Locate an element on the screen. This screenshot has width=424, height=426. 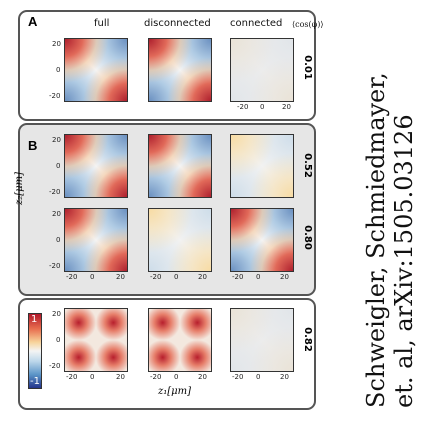
attribution-line-2: et. al, arXiv:1505.03126 is located at coordinates (404, 261).